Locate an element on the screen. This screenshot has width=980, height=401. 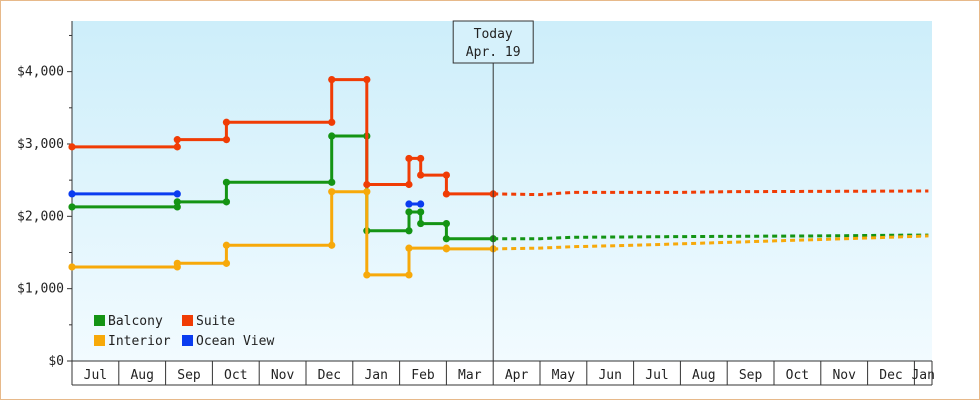
x-tick-label: Mar is located at coordinates (470, 375).